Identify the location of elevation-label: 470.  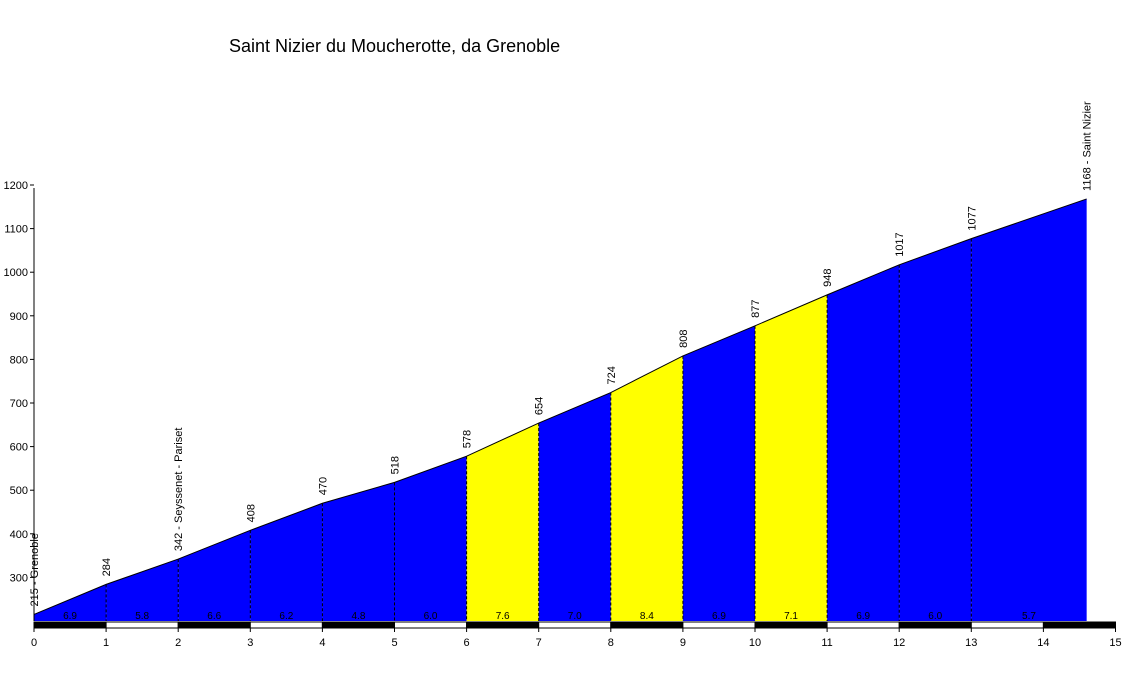
(323, 486).